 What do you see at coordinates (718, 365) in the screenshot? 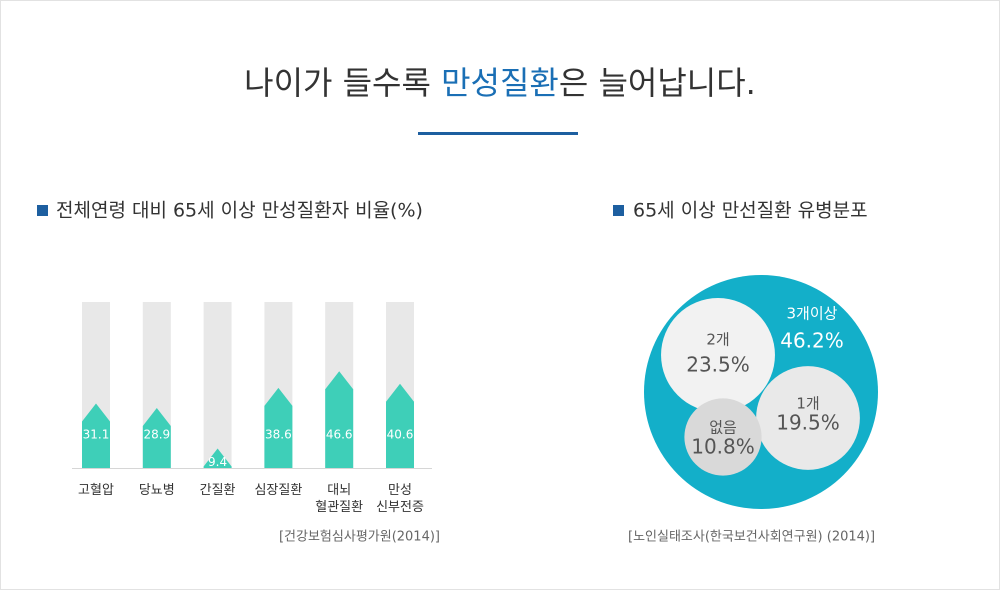
I see `bubble-value: 23.5%` at bounding box center [718, 365].